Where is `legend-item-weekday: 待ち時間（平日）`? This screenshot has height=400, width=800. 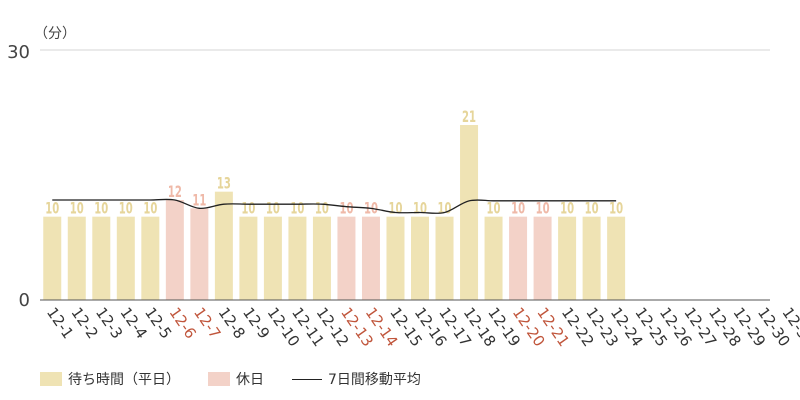 legend-item-weekday: 待ち時間（平日） is located at coordinates (110, 379).